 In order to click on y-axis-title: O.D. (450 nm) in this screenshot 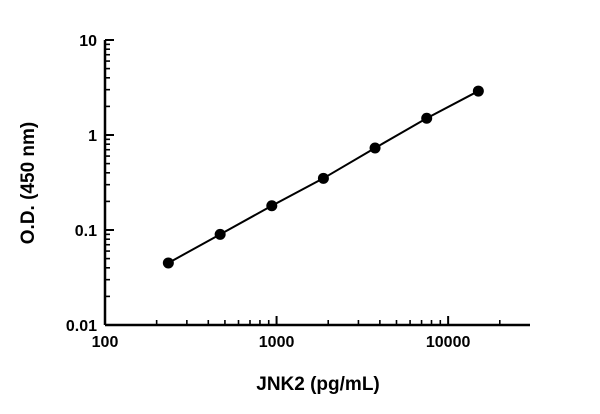, I will do `click(28, 183)`.